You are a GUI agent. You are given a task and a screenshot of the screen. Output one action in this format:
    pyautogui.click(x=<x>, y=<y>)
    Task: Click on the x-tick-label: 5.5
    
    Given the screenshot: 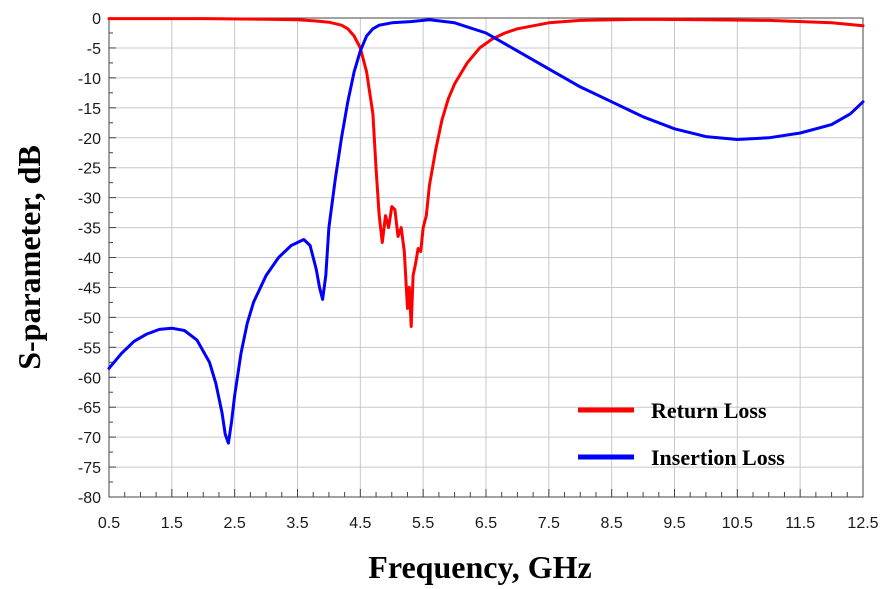 What is the action you would take?
    pyautogui.click(x=423, y=523)
    